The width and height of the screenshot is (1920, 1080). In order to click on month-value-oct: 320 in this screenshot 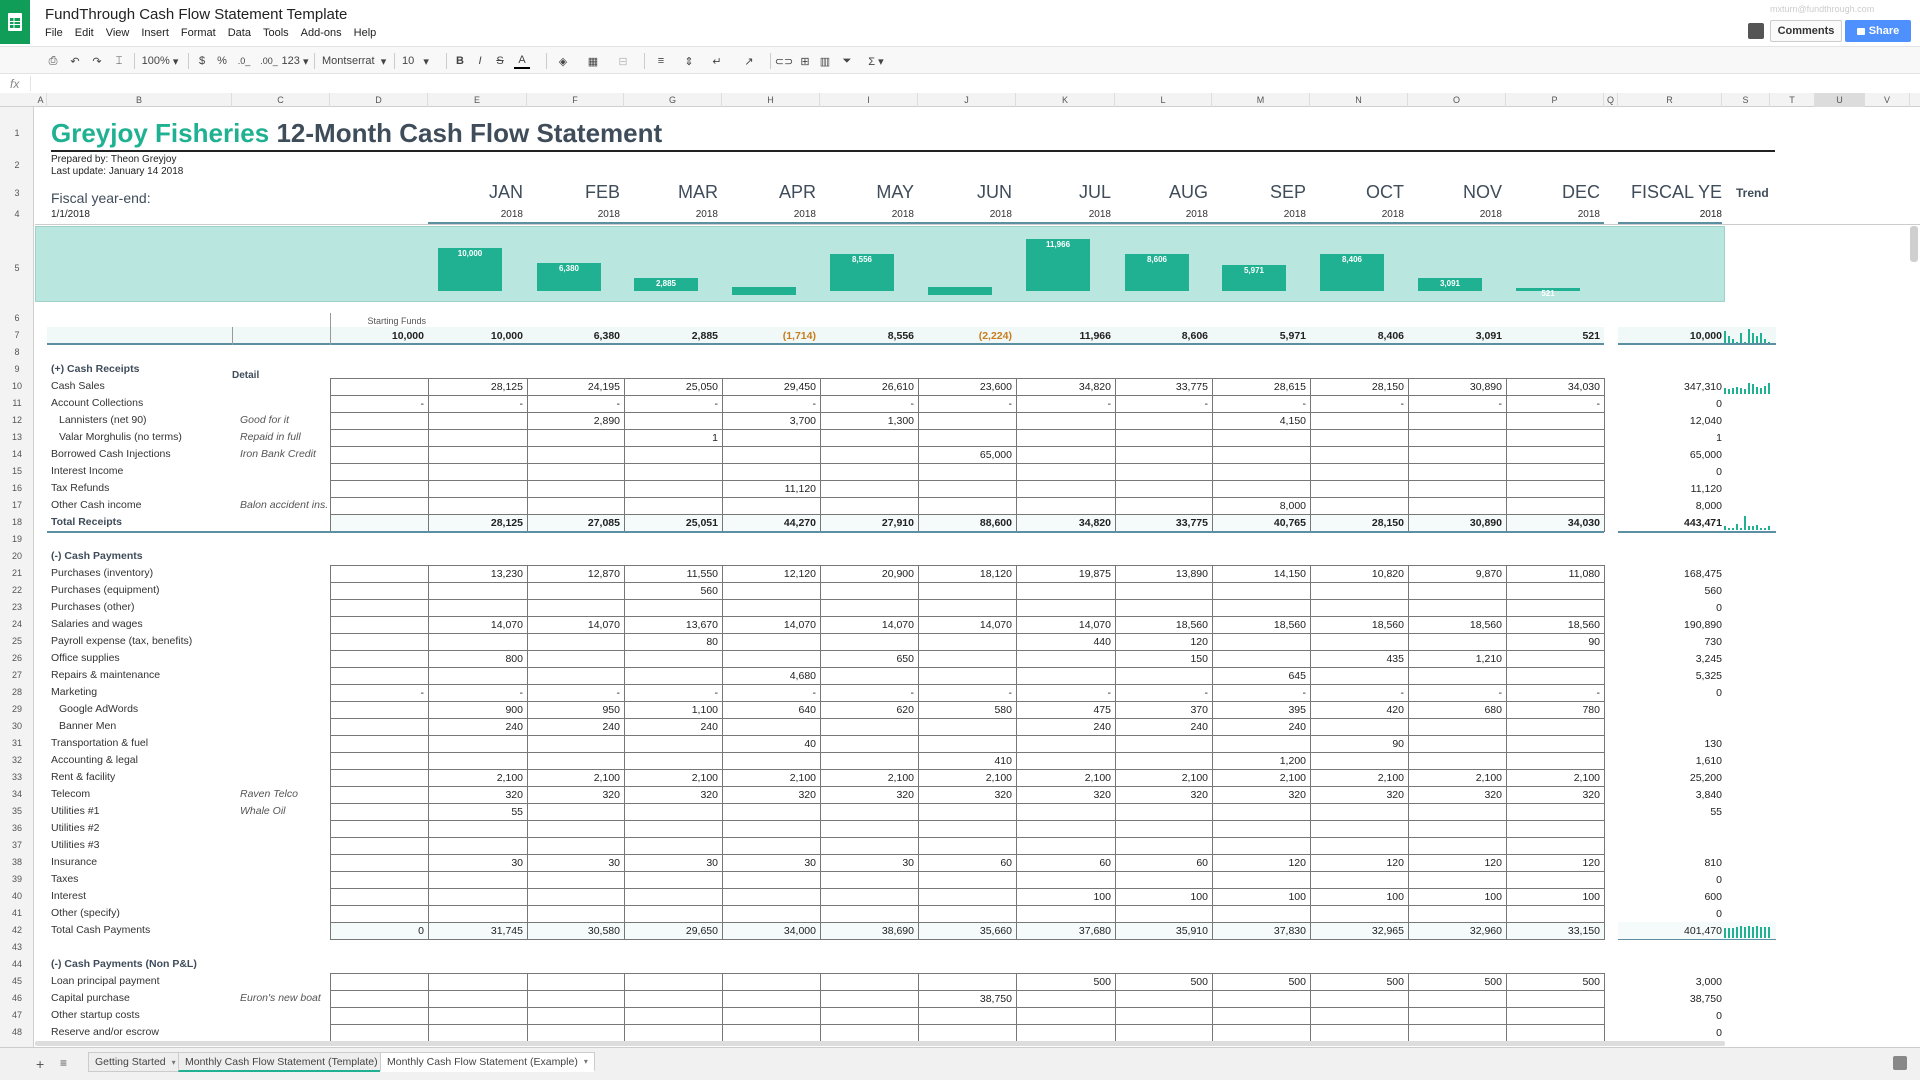, I will do `click(1395, 795)`.